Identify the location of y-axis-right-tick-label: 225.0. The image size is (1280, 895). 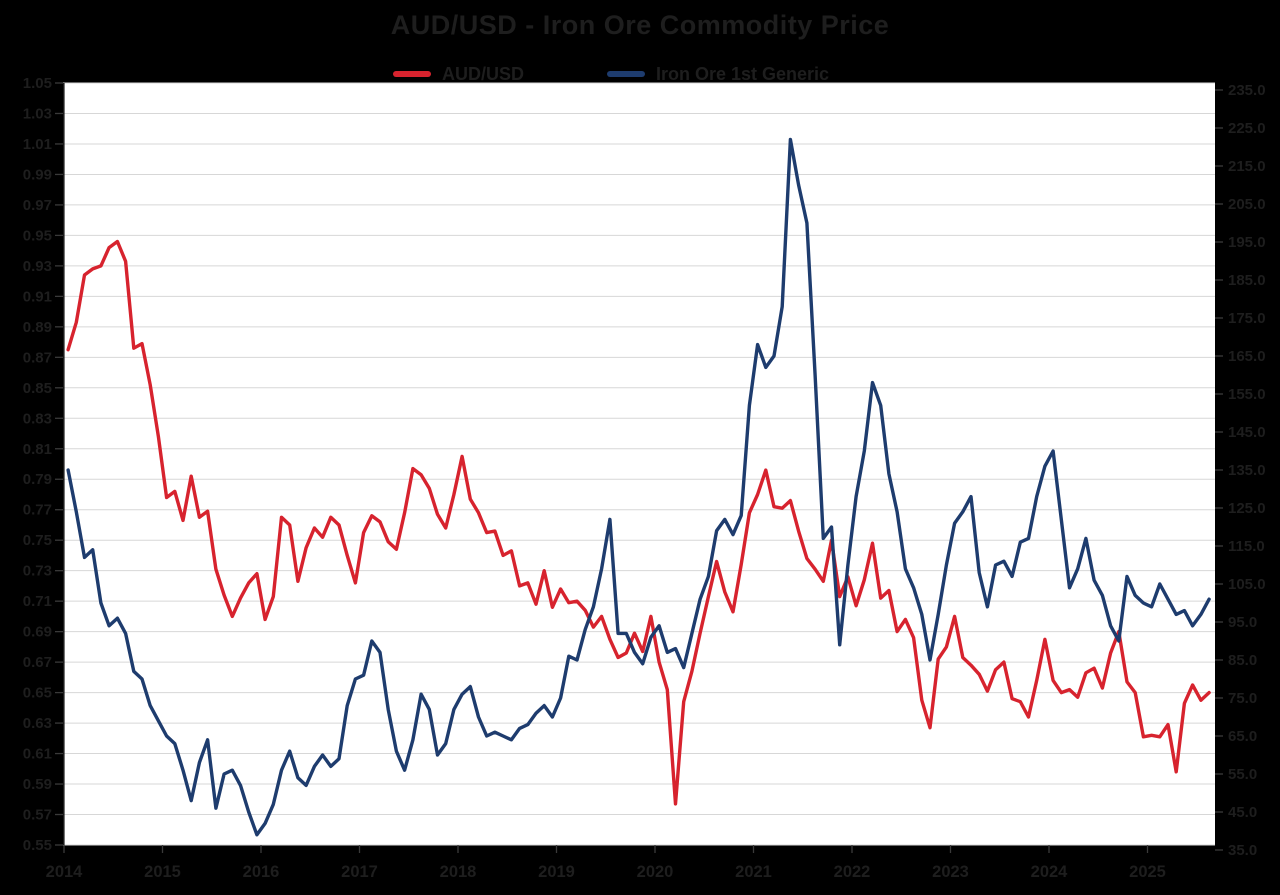
(1247, 128).